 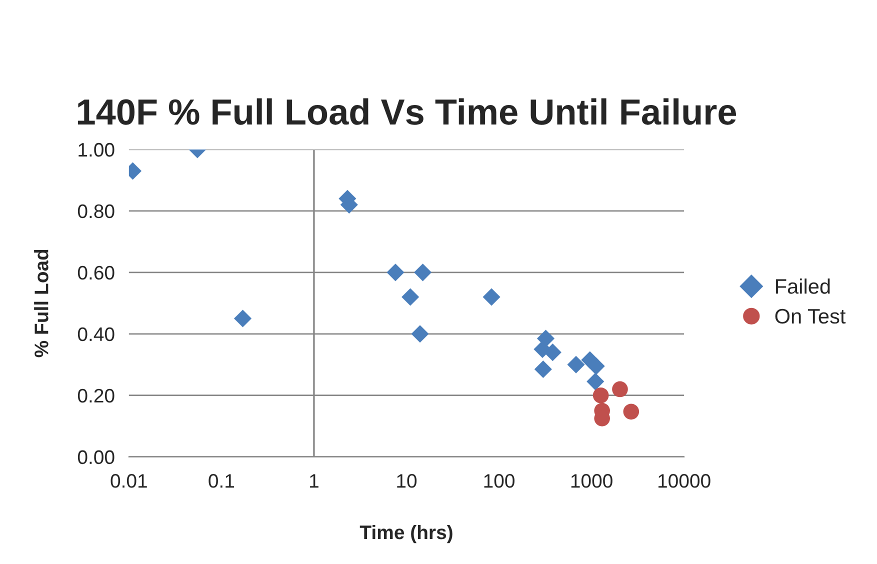 I want to click on y-tick-label: 0.00, so click(x=96, y=457).